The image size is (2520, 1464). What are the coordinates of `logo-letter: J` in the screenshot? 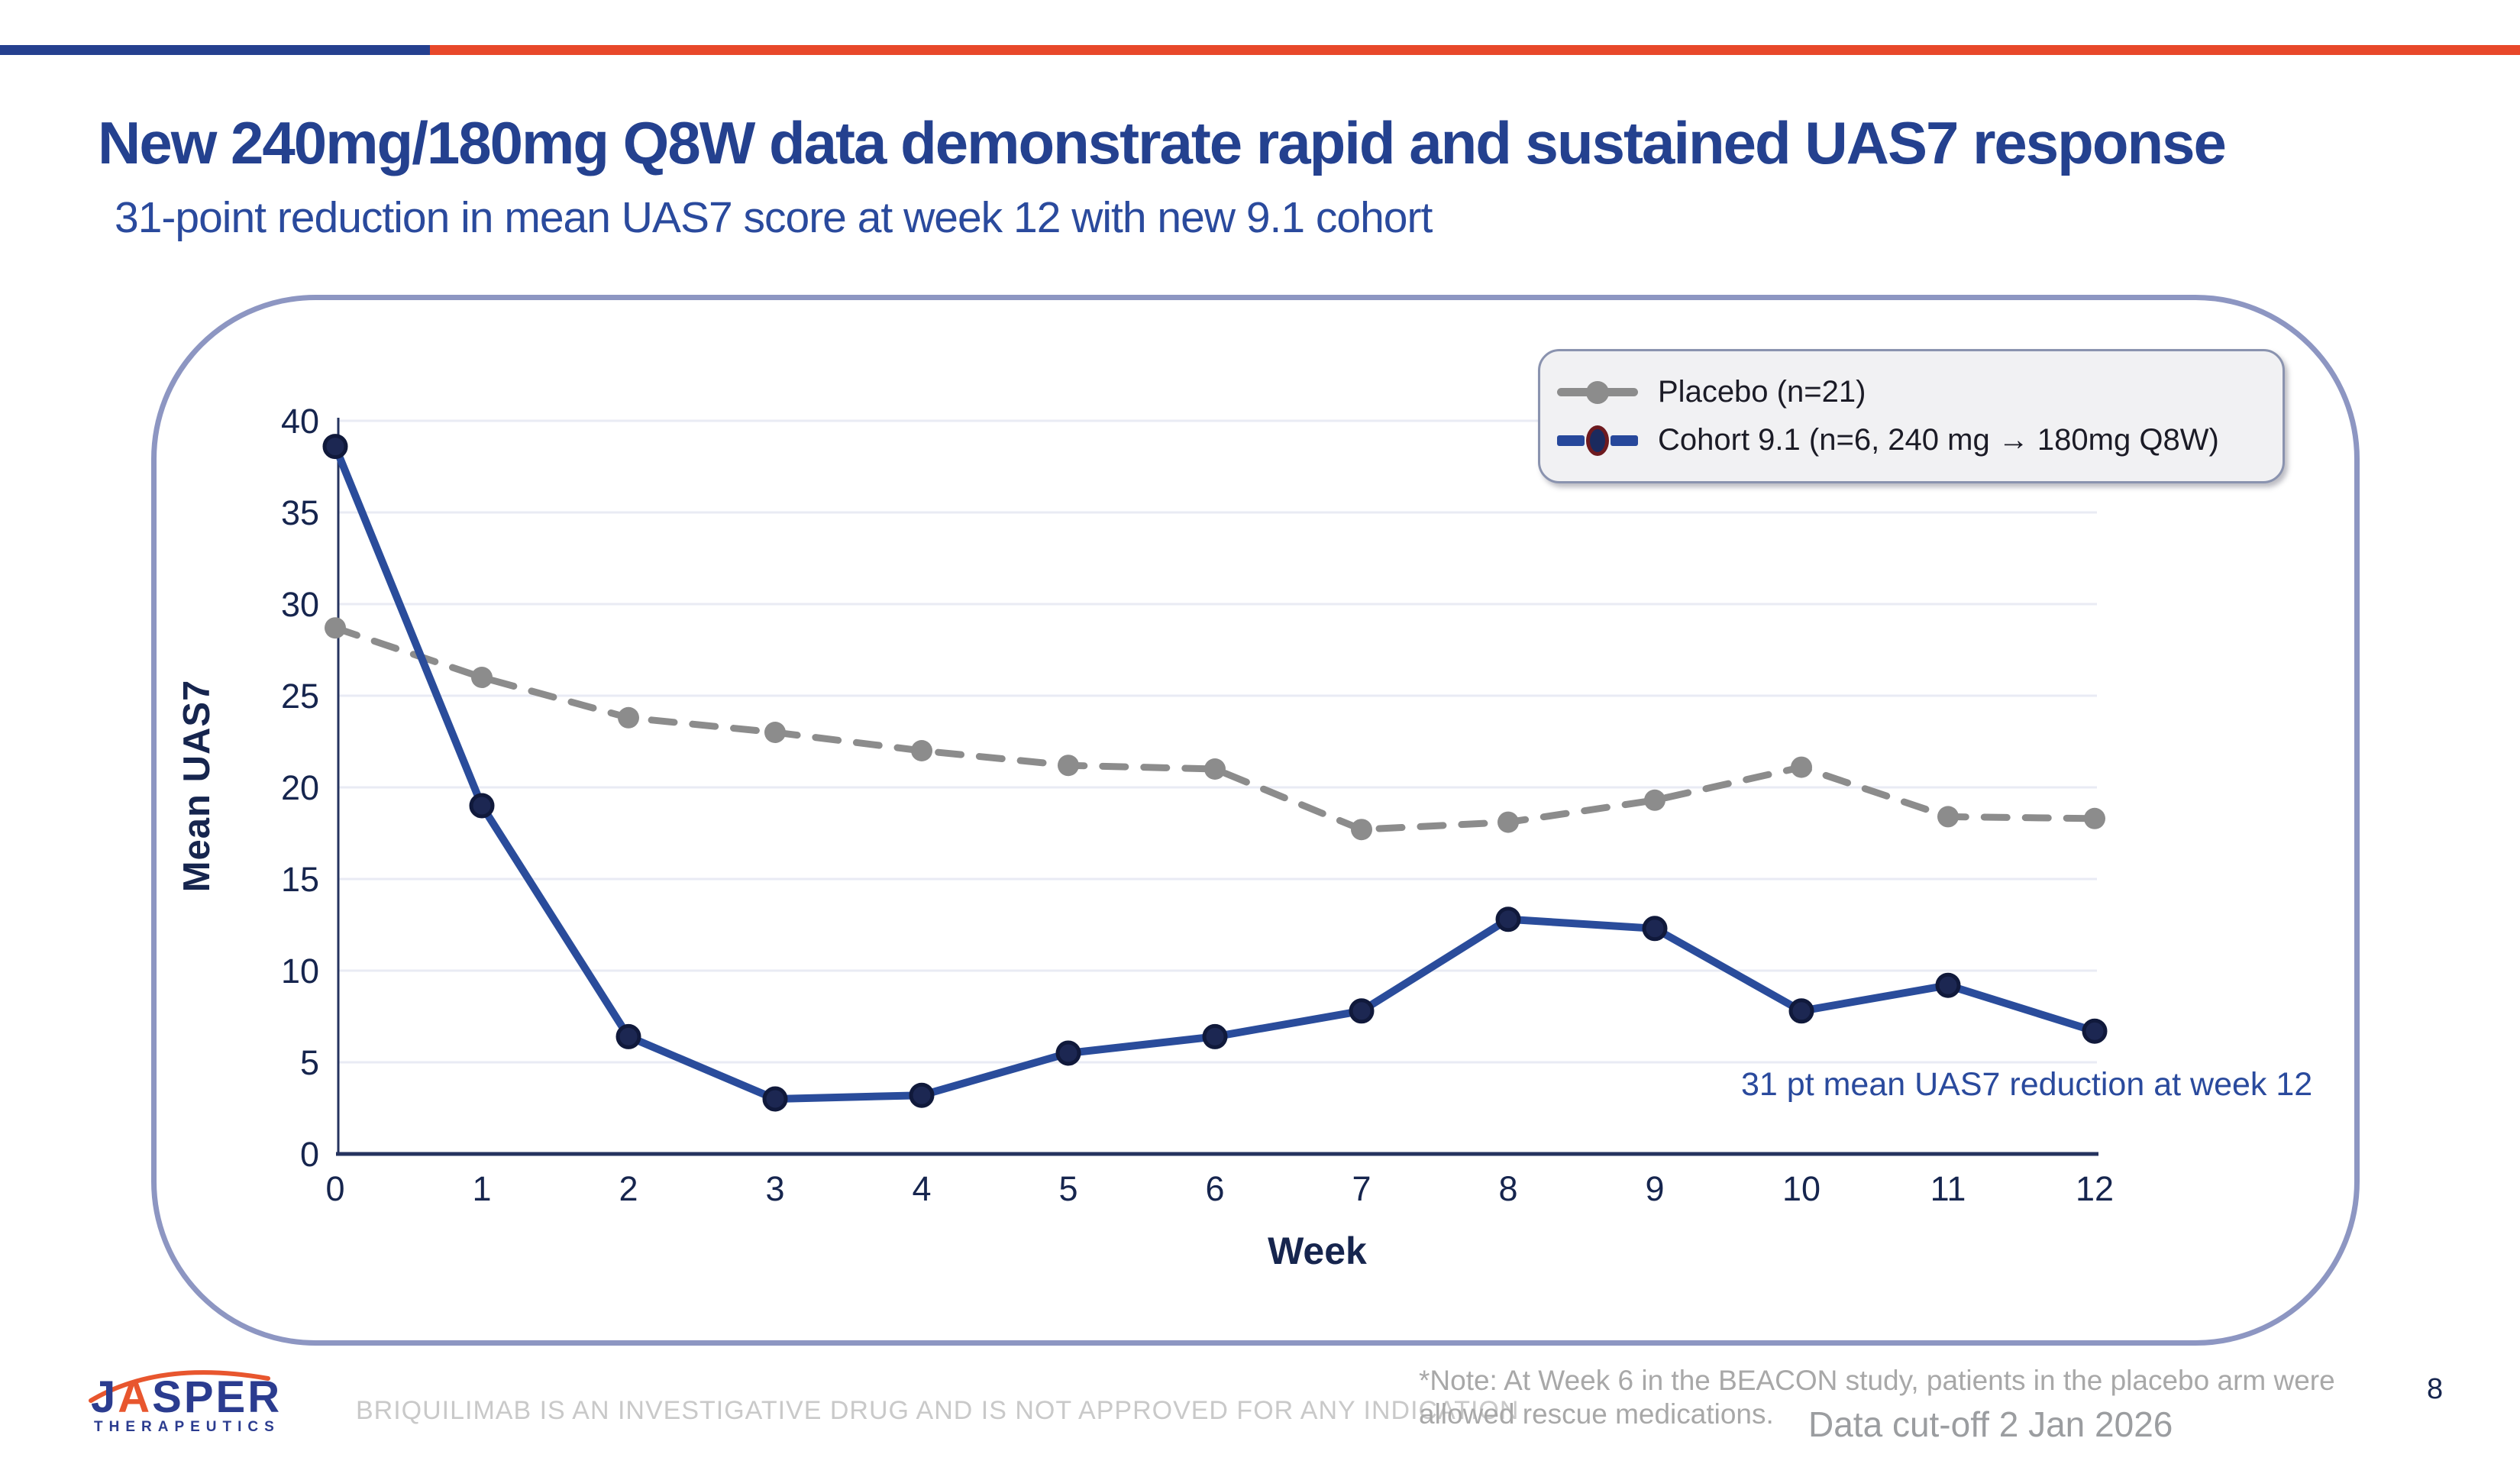 It's located at (105, 1397).